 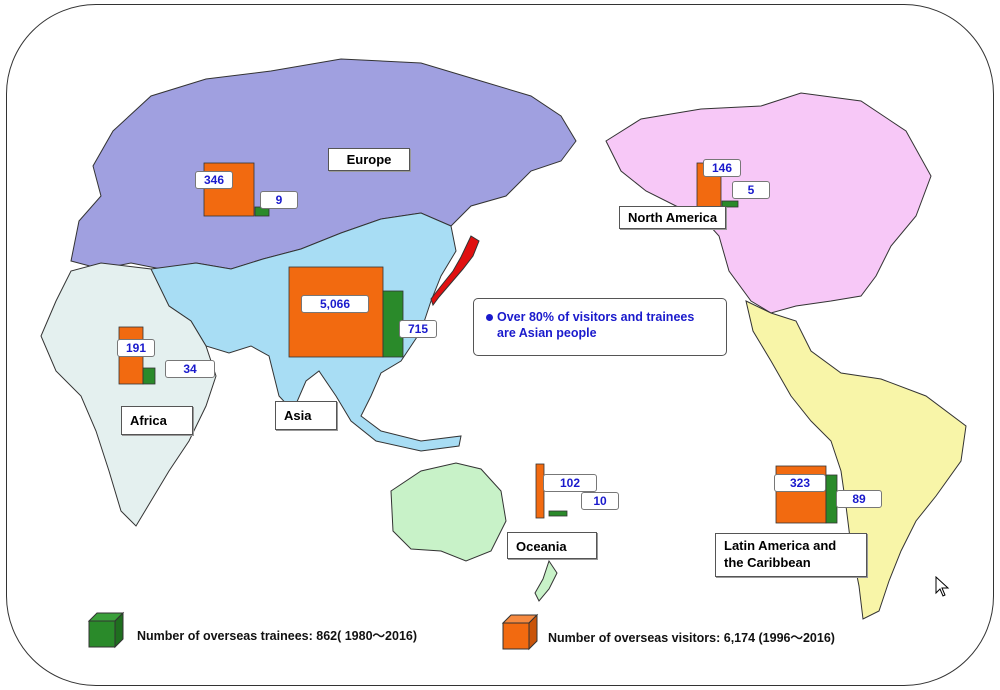 I want to click on latin-america-visitor-value: 323, so click(x=800, y=483).